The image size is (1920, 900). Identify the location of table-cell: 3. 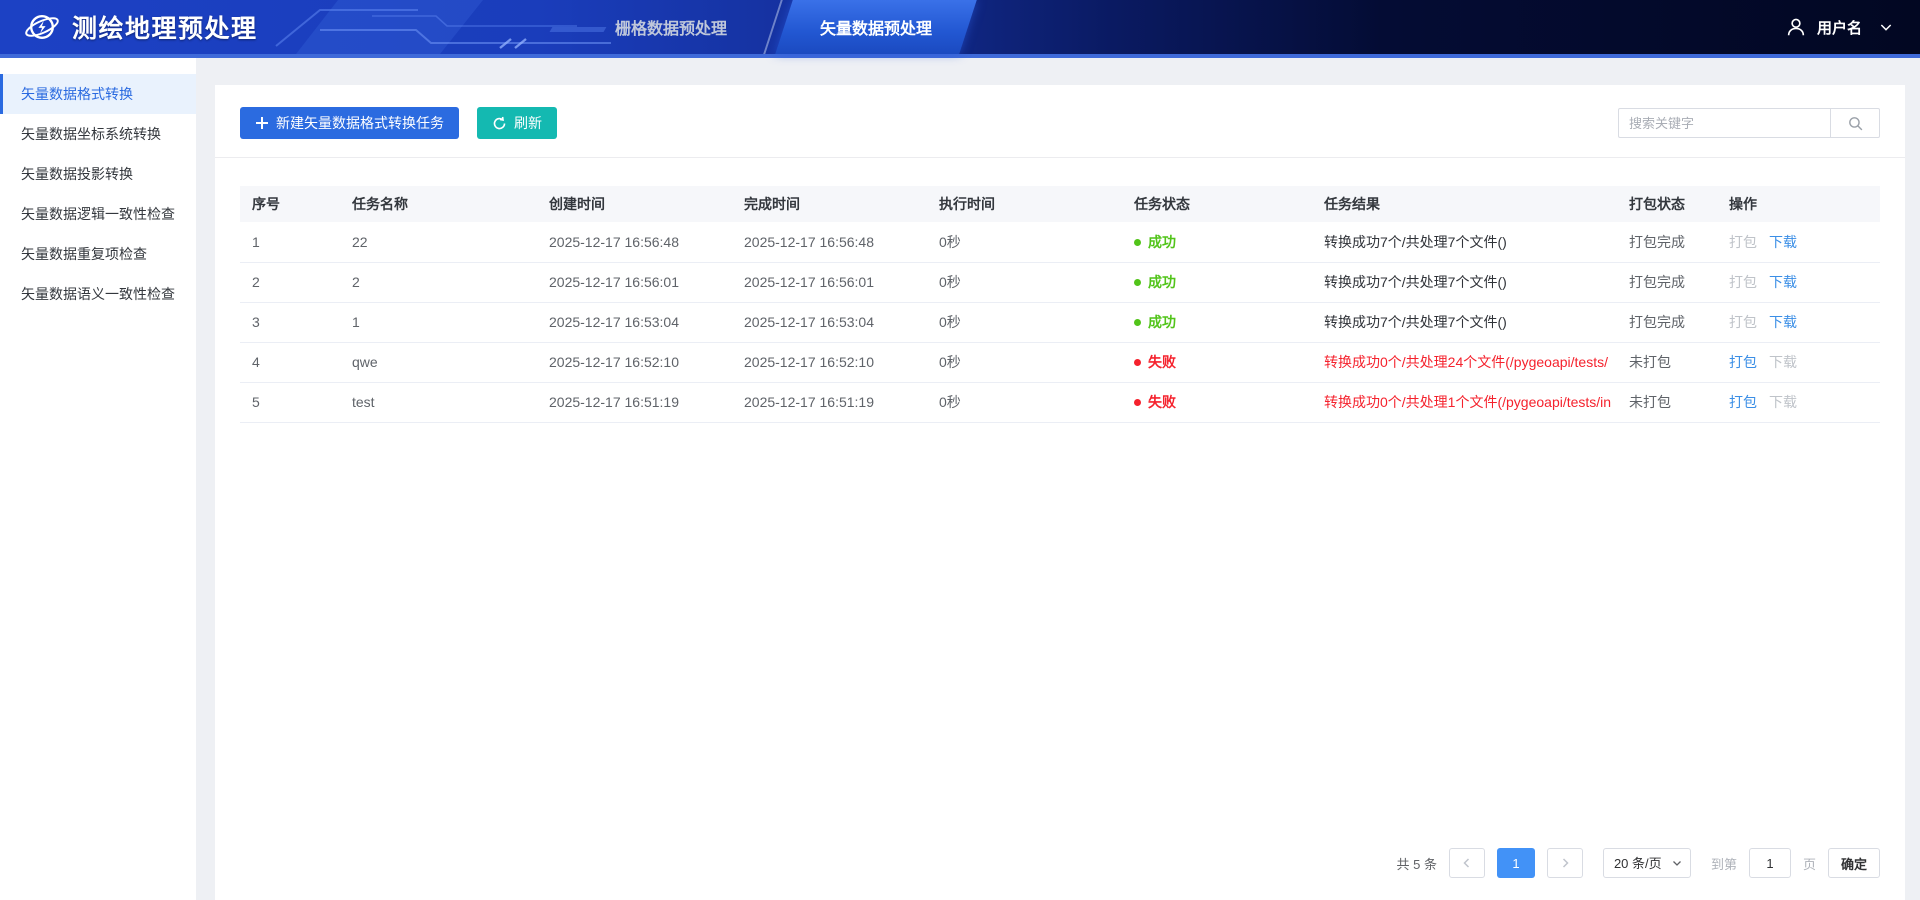
(290, 322).